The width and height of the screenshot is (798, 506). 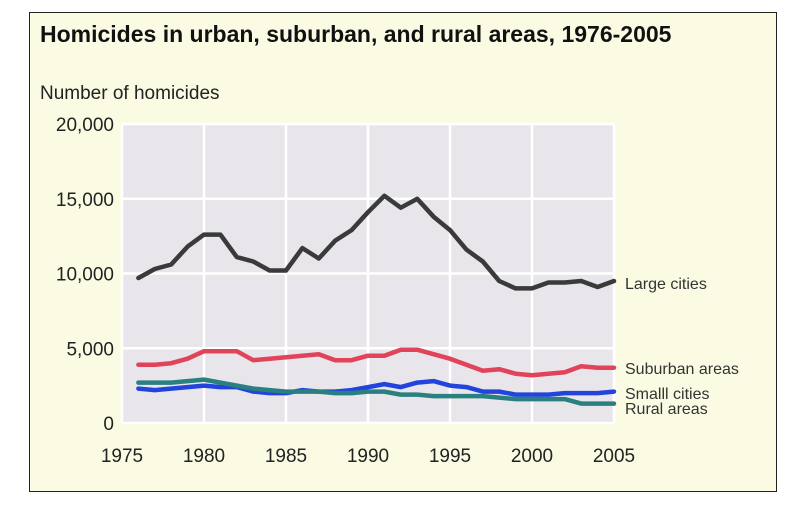 What do you see at coordinates (376, 387) in the screenshot?
I see `series-line-smalll-cities` at bounding box center [376, 387].